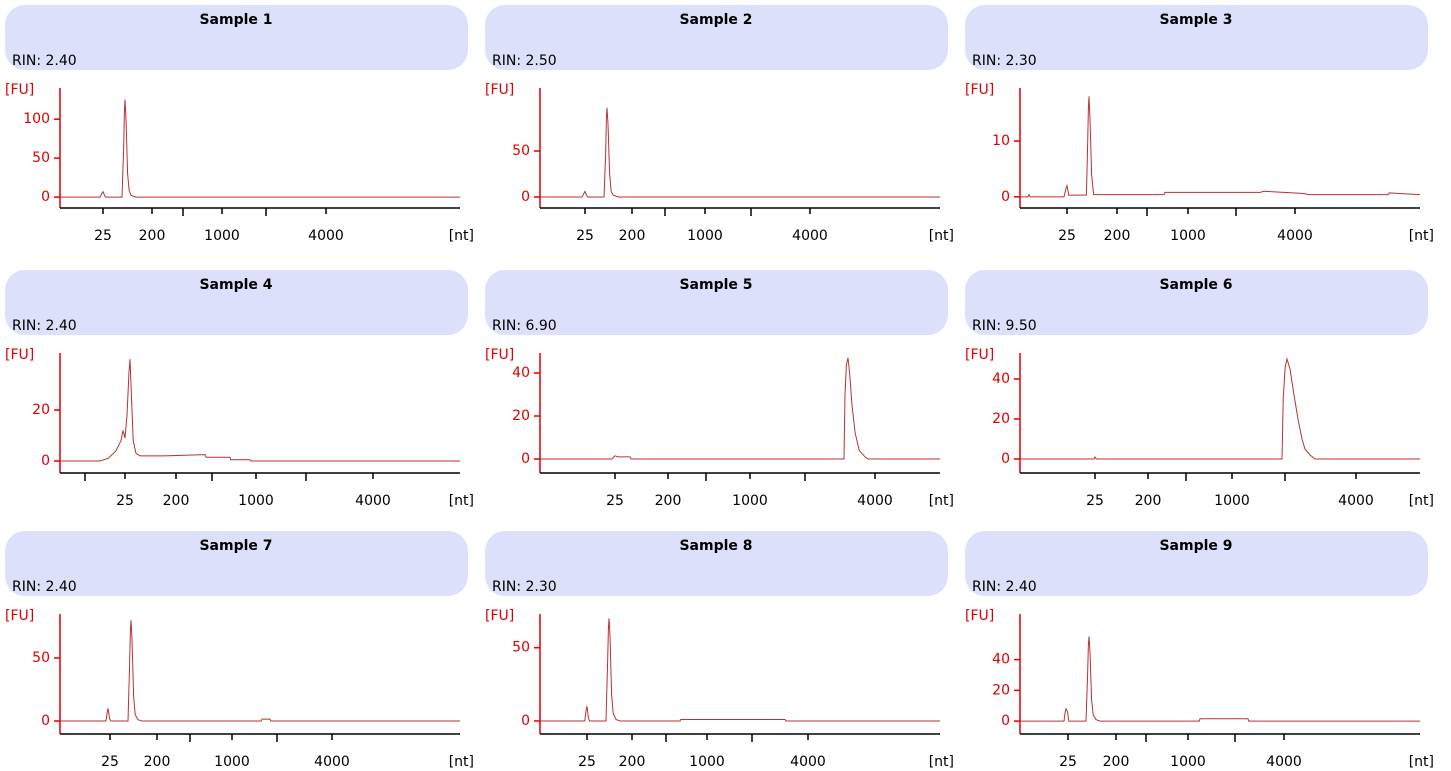 This screenshot has width=1451, height=771. Describe the element at coordinates (1001, 379) in the screenshot. I see `y-tick-label: 40` at that location.